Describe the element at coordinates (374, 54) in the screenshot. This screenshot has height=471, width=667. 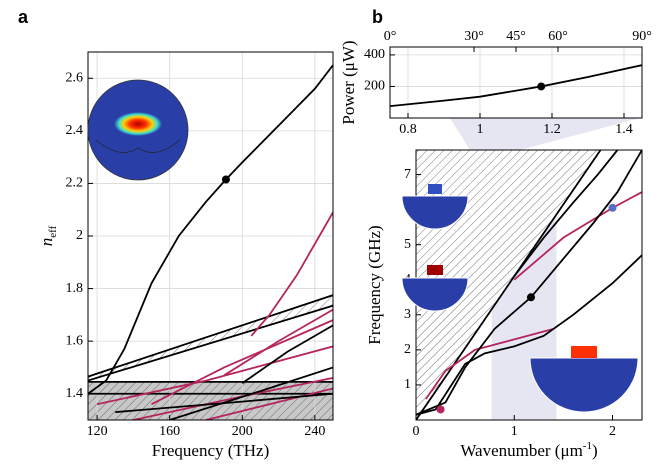
I see `y-tick-label: 400` at that location.